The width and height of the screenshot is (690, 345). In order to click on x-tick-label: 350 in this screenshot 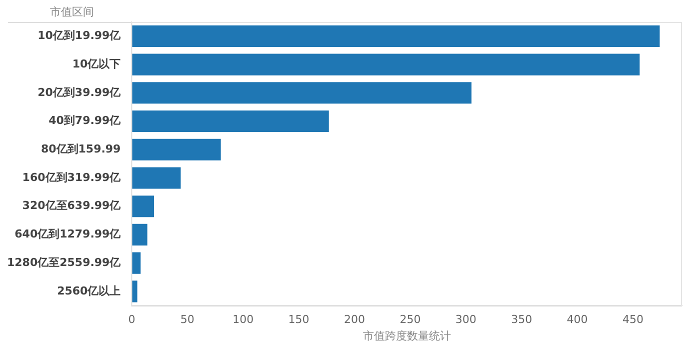, I will do `click(521, 319)`.